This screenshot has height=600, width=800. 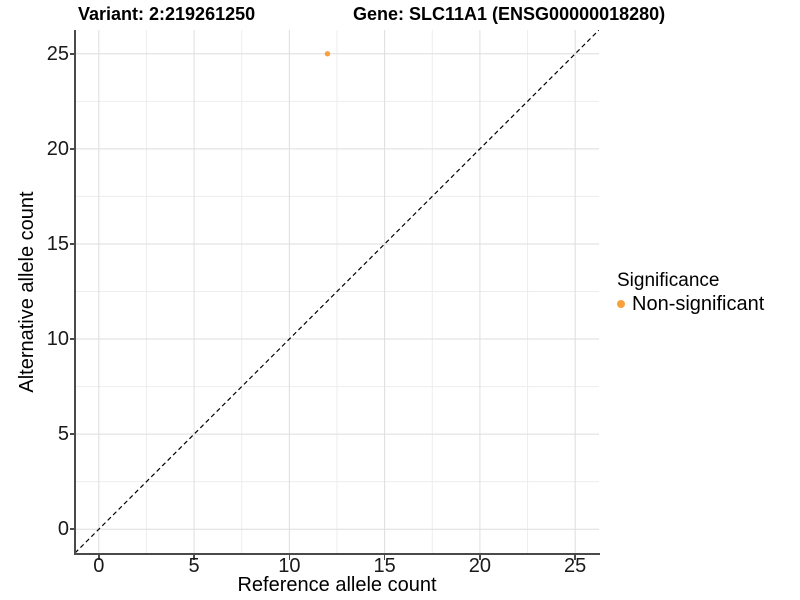 I want to click on legend-item-label: Non-significant, so click(x=698, y=304).